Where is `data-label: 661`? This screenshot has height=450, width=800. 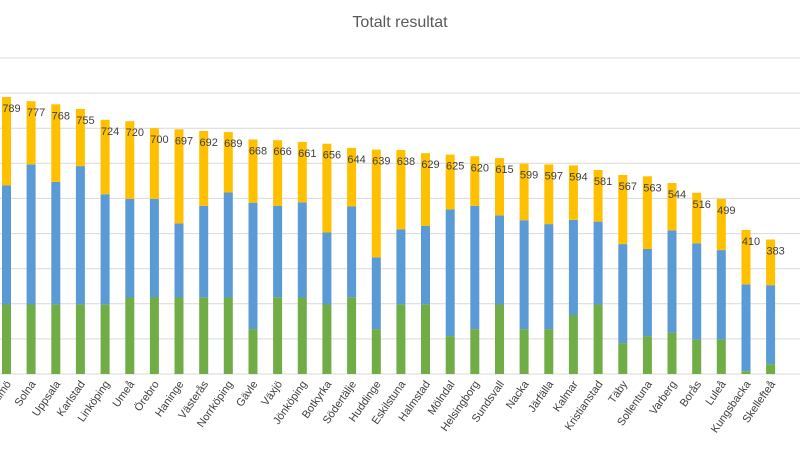 data-label: 661 is located at coordinates (307, 154).